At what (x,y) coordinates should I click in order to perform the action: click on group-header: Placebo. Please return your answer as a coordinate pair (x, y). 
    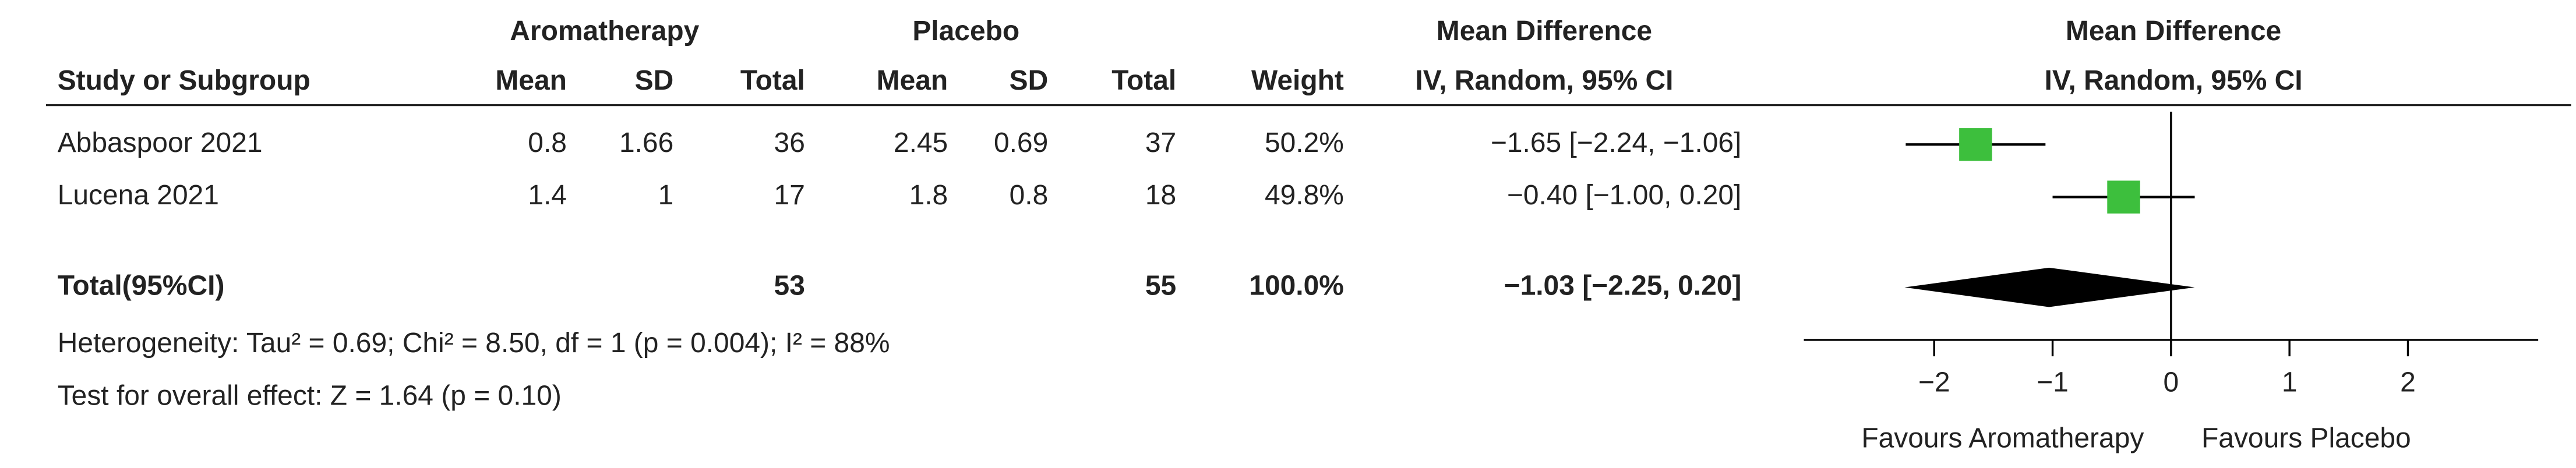
    Looking at the image, I should click on (966, 31).